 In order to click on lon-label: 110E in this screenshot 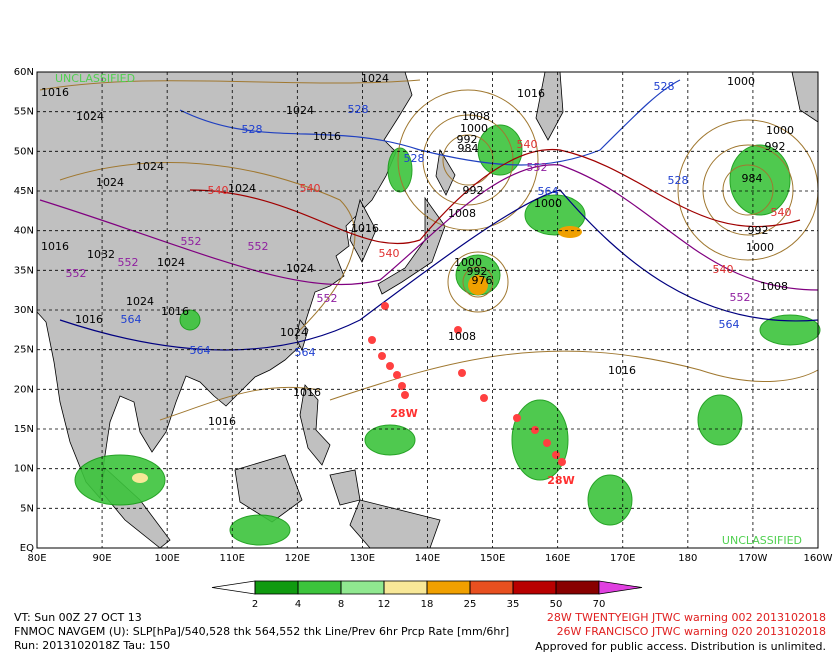, I will do `click(232, 558)`.